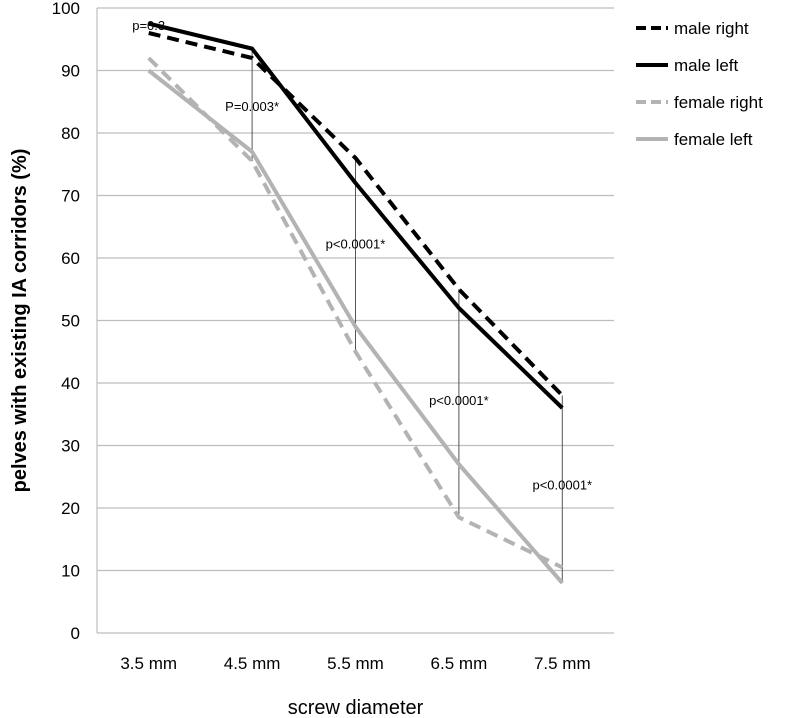  Describe the element at coordinates (356, 707) in the screenshot. I see `x-axis-label: screw diameter` at that location.